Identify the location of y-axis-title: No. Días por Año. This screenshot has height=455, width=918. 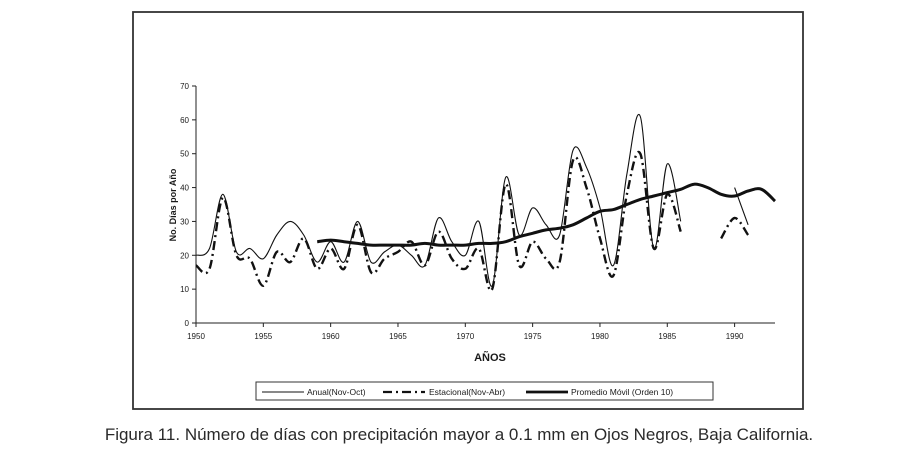
(173, 204).